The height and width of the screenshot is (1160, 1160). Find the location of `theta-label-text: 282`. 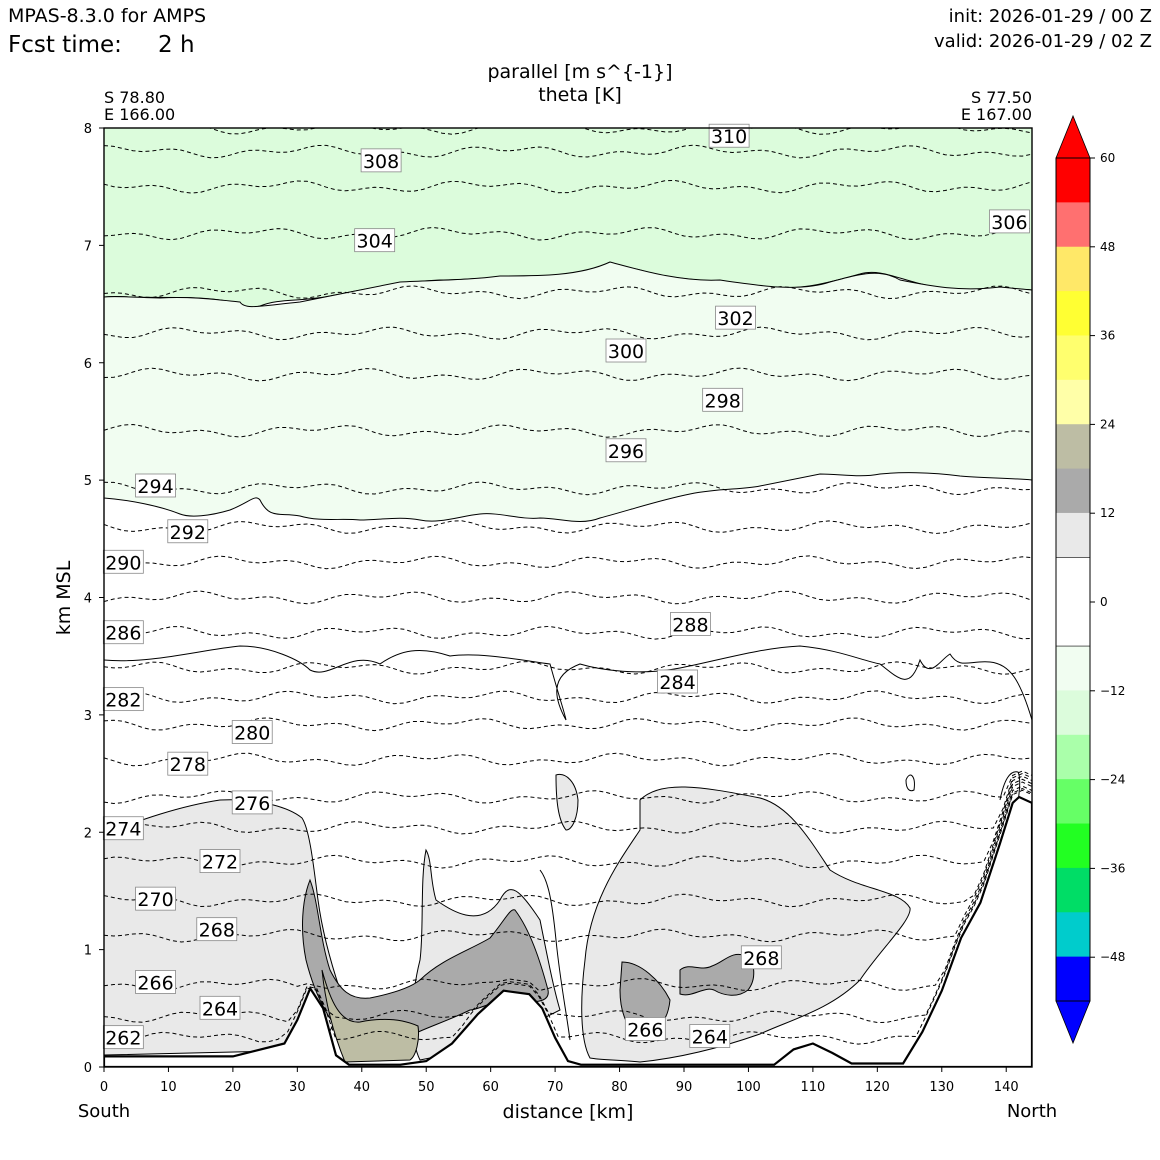

theta-label-text: 282 is located at coordinates (123, 701).